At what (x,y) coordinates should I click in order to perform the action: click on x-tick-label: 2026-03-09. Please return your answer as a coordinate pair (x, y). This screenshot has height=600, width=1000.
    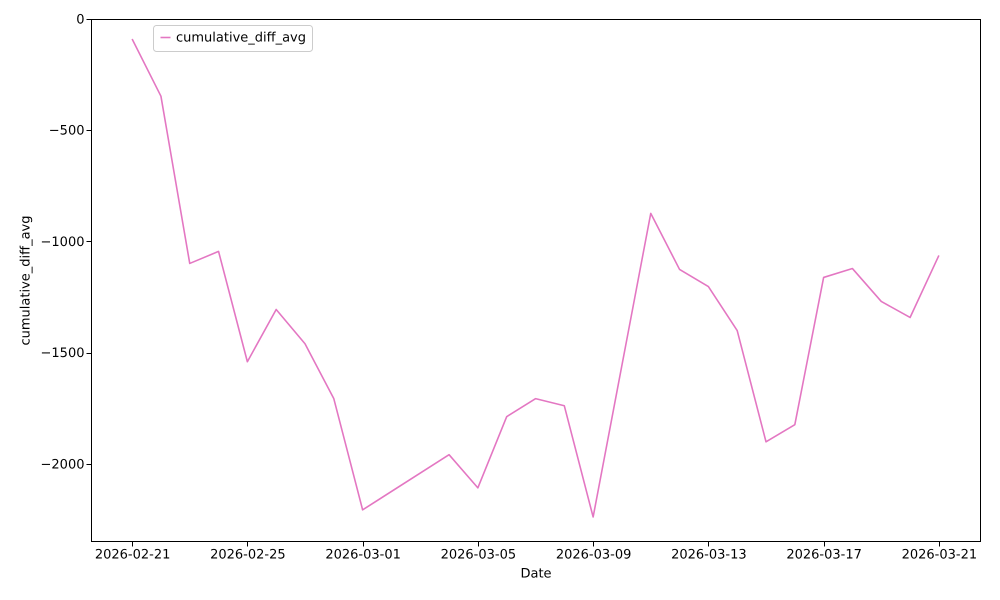
    Looking at the image, I should click on (594, 555).